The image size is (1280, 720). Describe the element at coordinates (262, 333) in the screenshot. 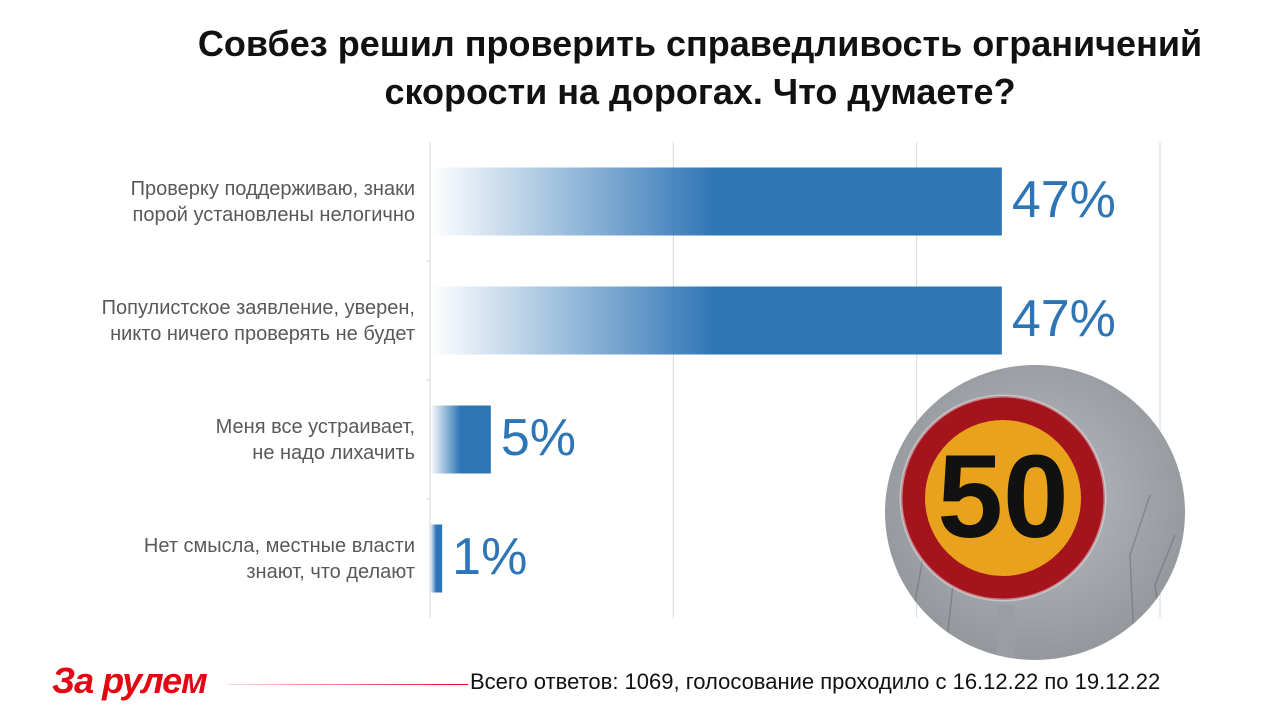

I see `category-label-line: никто ничего проверять не будет` at that location.